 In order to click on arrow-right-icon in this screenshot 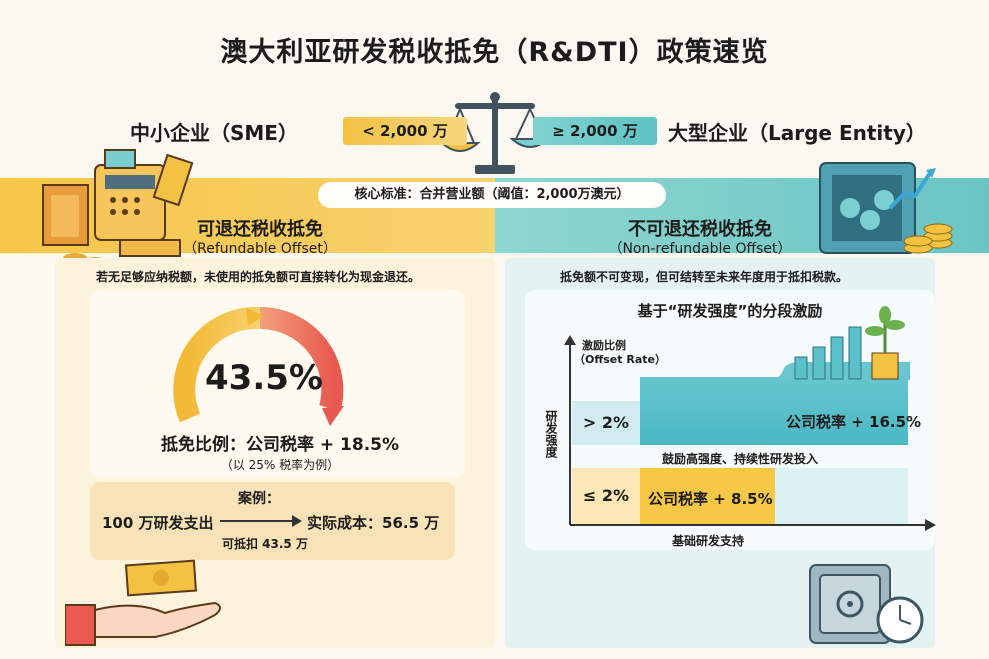, I will do `click(261, 521)`.